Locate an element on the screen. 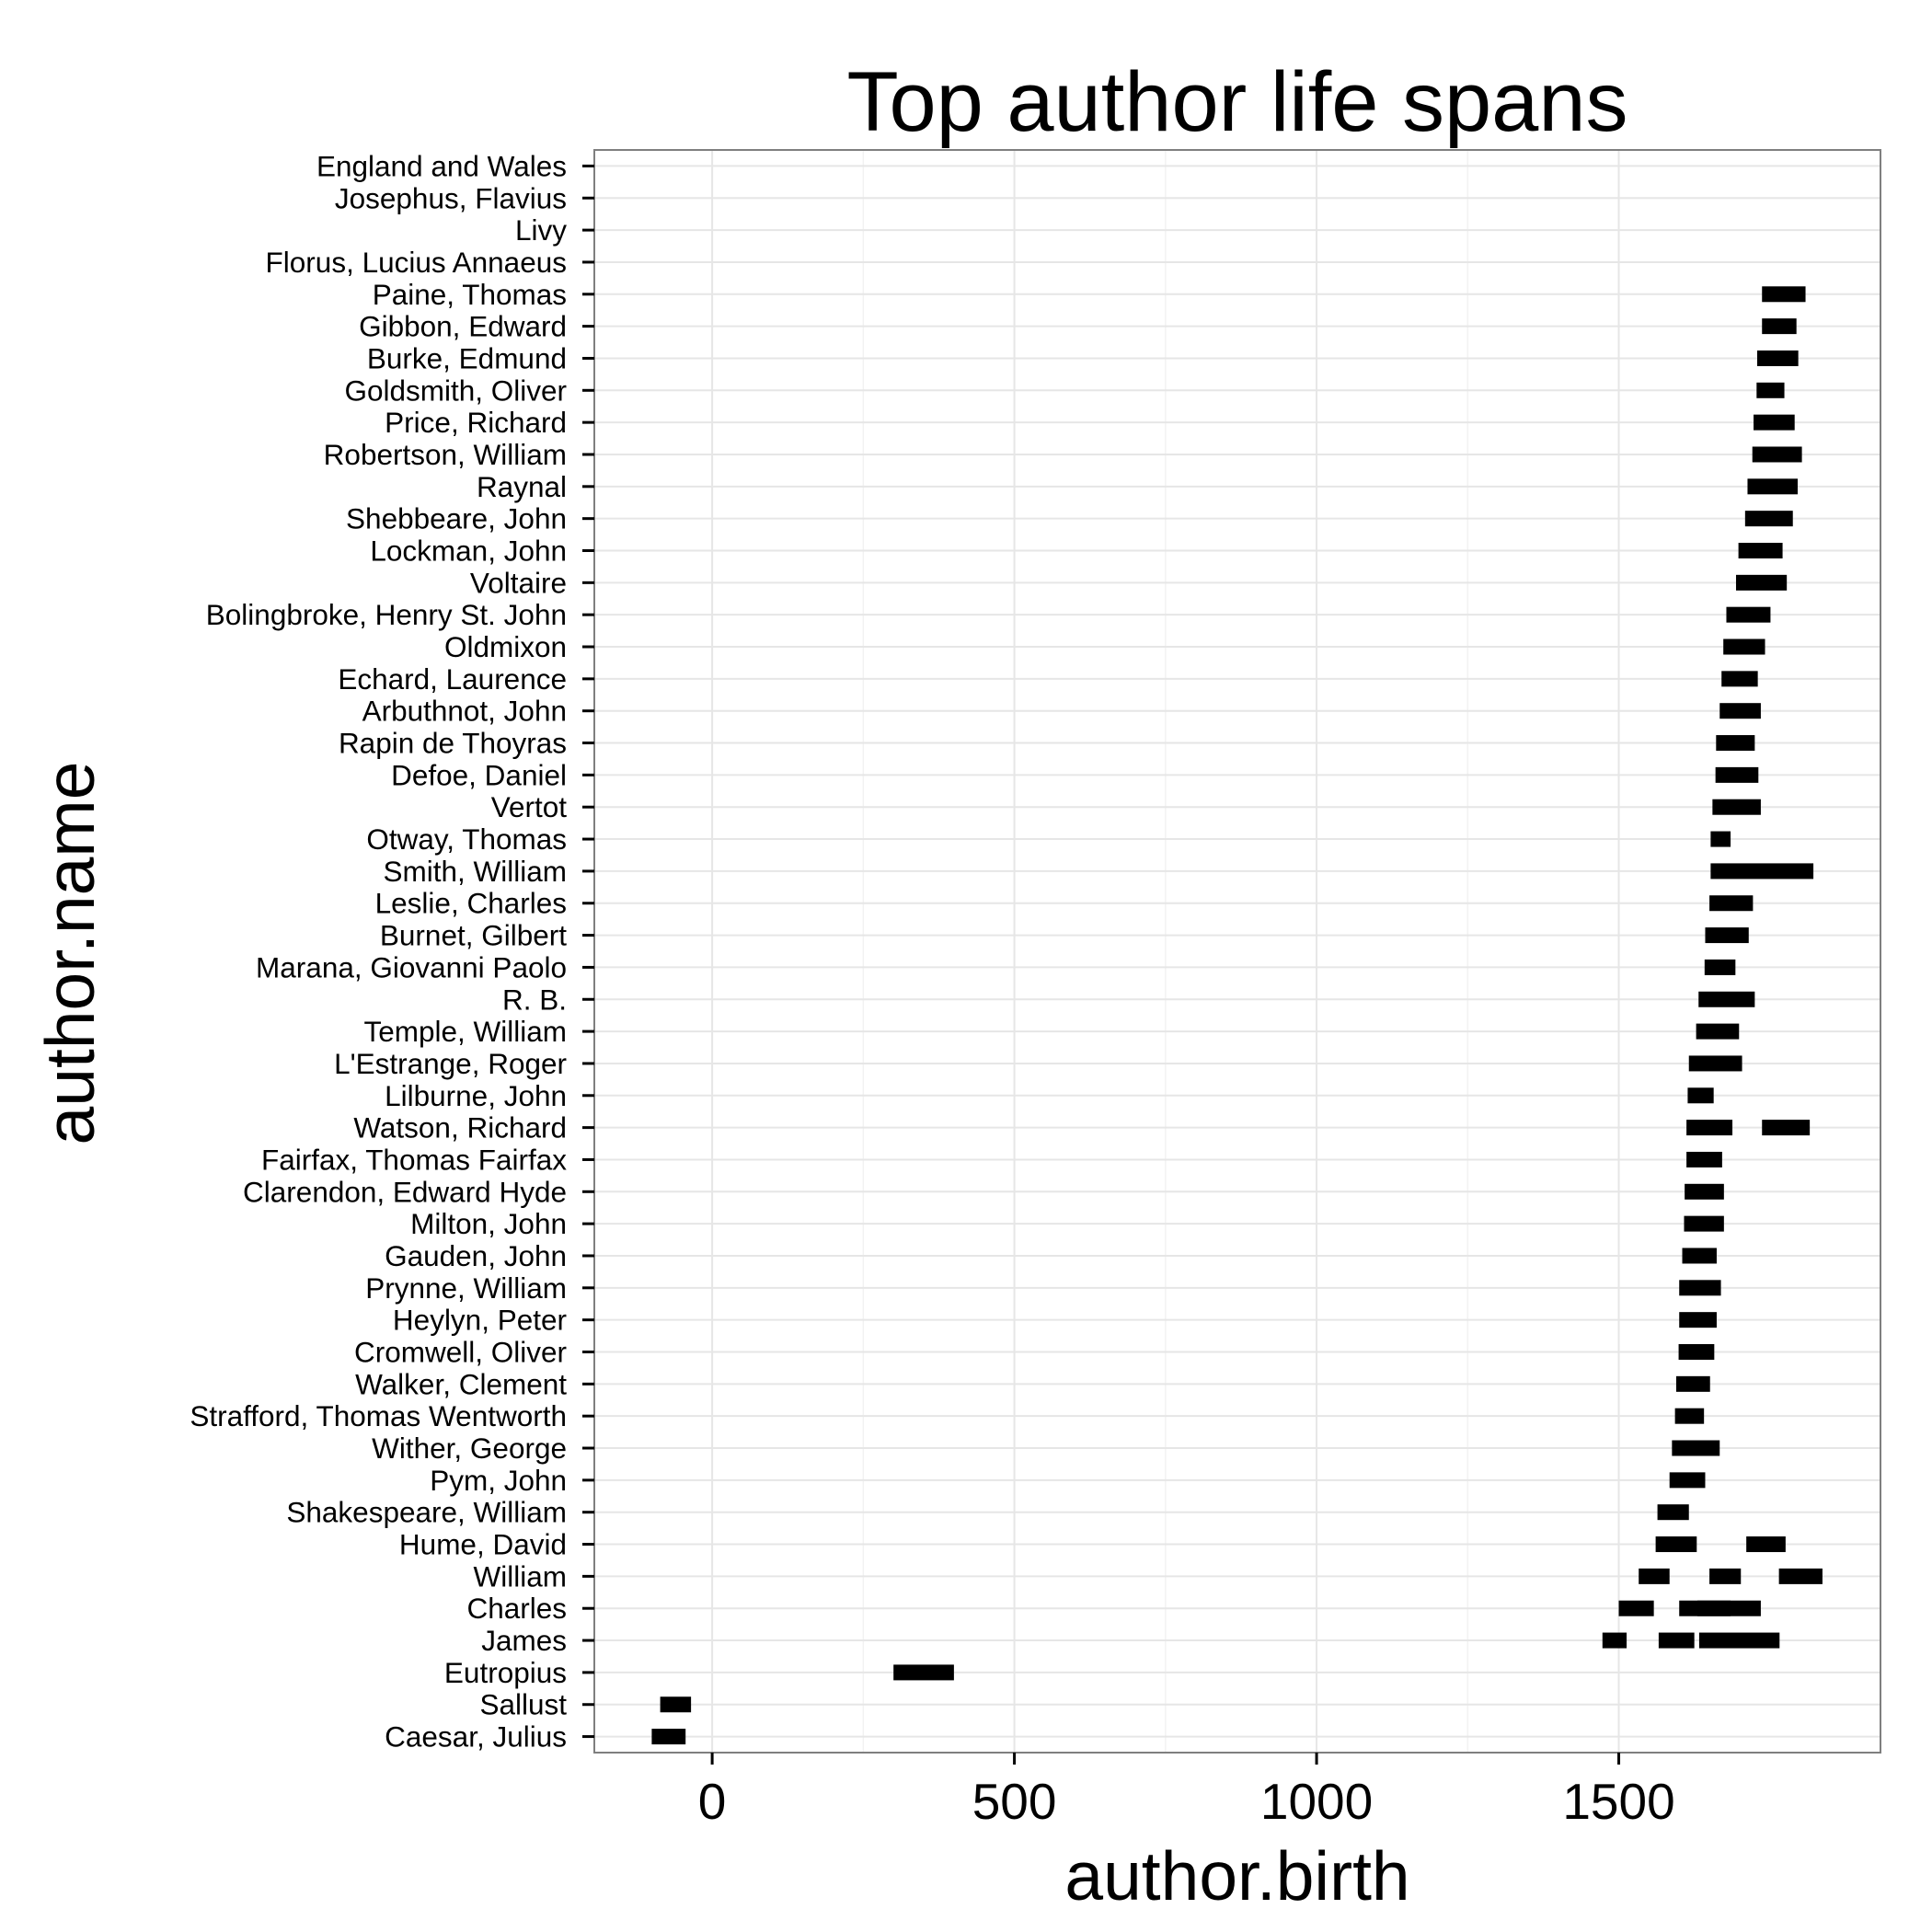  y-tick-label: Fairfax, Thomas Fairfax is located at coordinates (414, 1159).